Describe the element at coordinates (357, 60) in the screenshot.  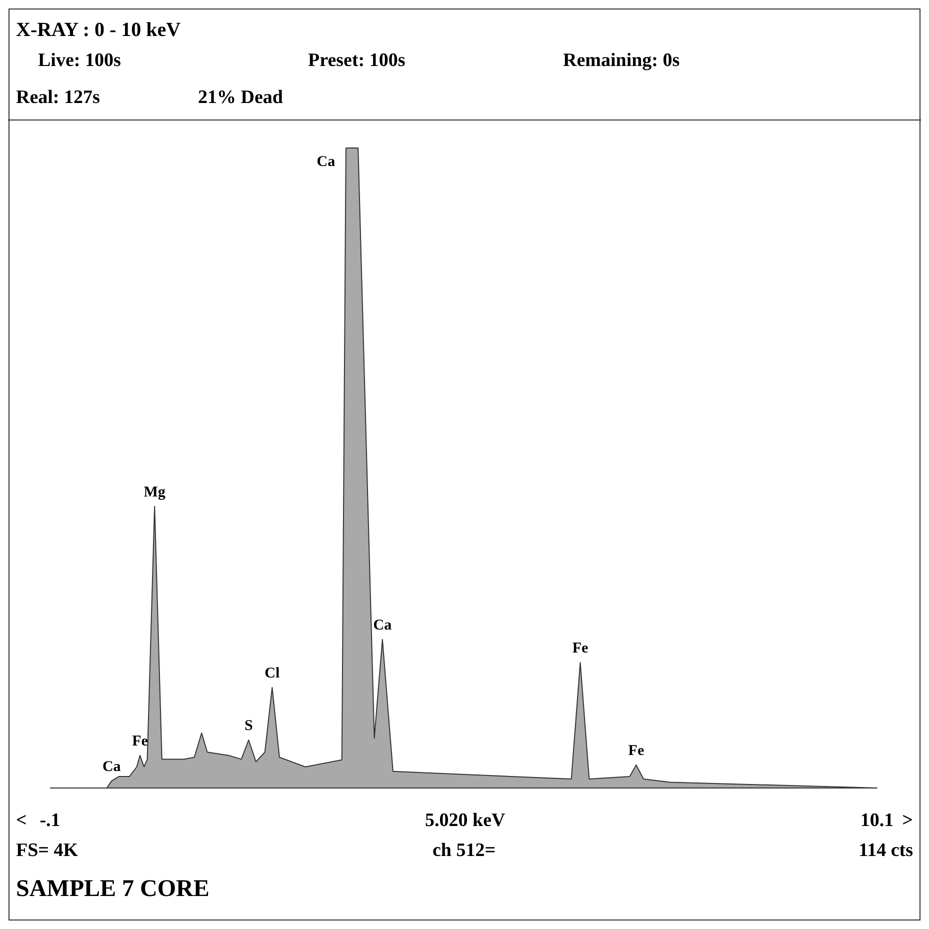
I see `text: Preset: 100s` at that location.